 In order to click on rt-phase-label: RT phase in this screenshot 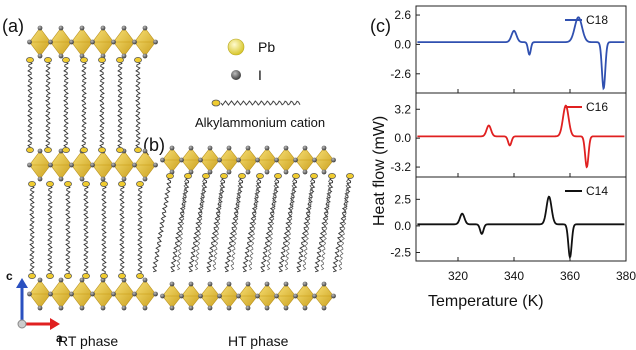, I will do `click(88, 341)`.